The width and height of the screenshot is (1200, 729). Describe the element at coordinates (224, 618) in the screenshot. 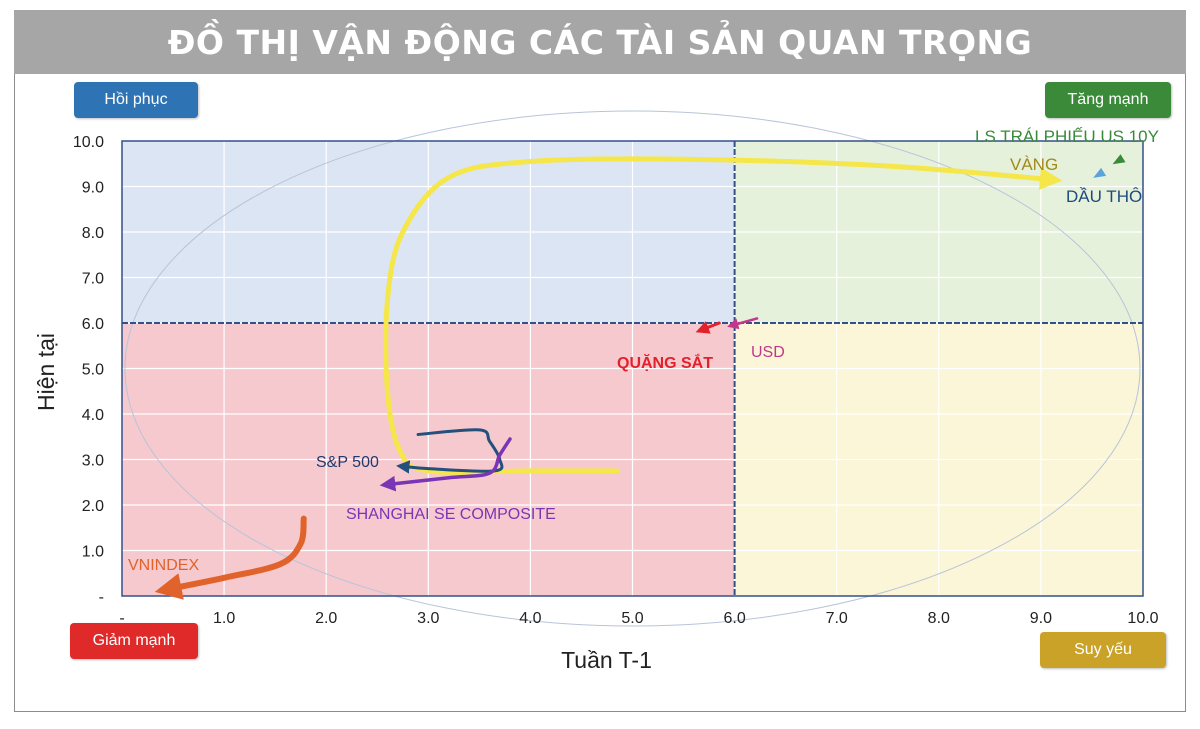

I see `x-tick-label: 1.0` at that location.